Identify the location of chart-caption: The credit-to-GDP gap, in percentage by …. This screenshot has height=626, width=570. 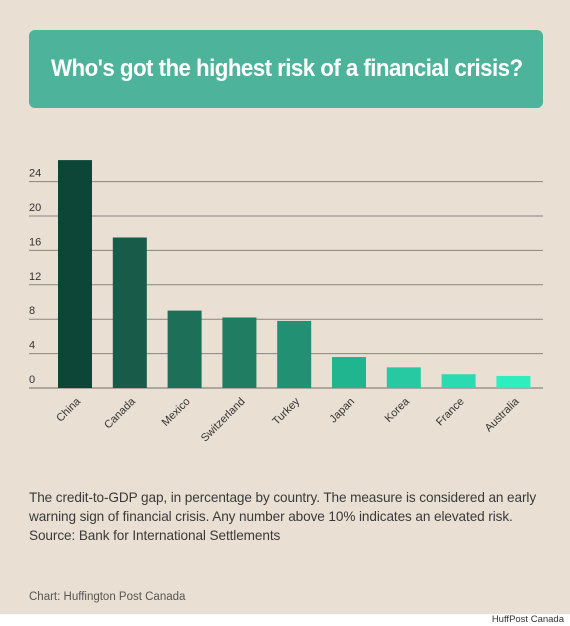
(283, 516).